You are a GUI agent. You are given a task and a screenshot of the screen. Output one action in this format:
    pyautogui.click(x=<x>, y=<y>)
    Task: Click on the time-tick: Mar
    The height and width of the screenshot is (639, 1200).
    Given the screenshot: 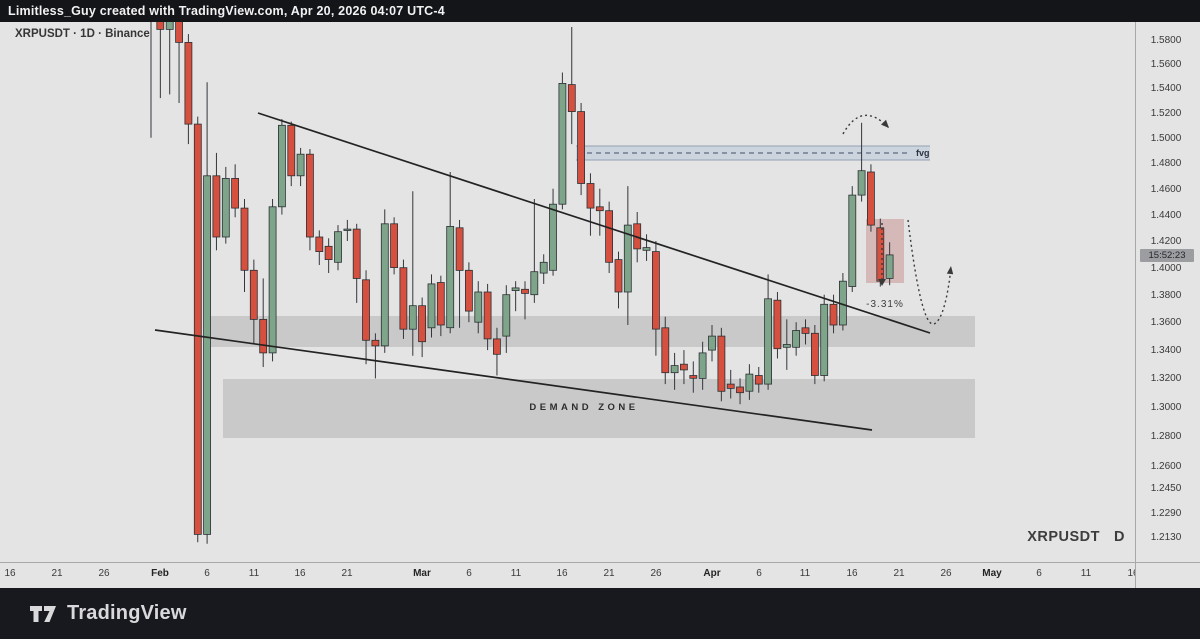 What is the action you would take?
    pyautogui.click(x=422, y=573)
    